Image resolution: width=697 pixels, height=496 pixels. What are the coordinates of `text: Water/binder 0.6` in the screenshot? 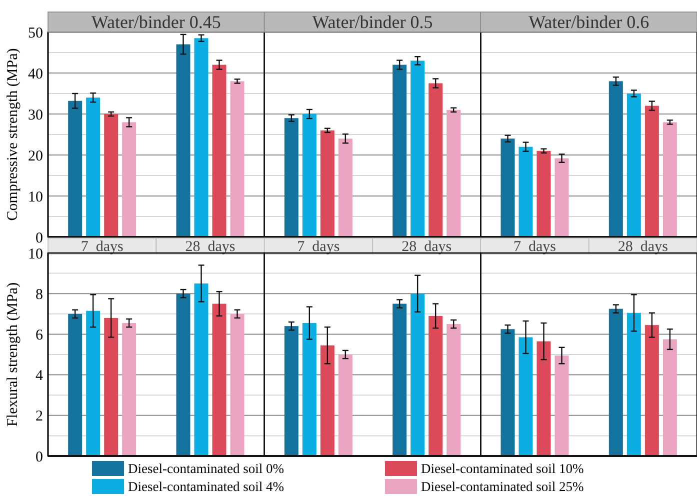 It's located at (589, 22).